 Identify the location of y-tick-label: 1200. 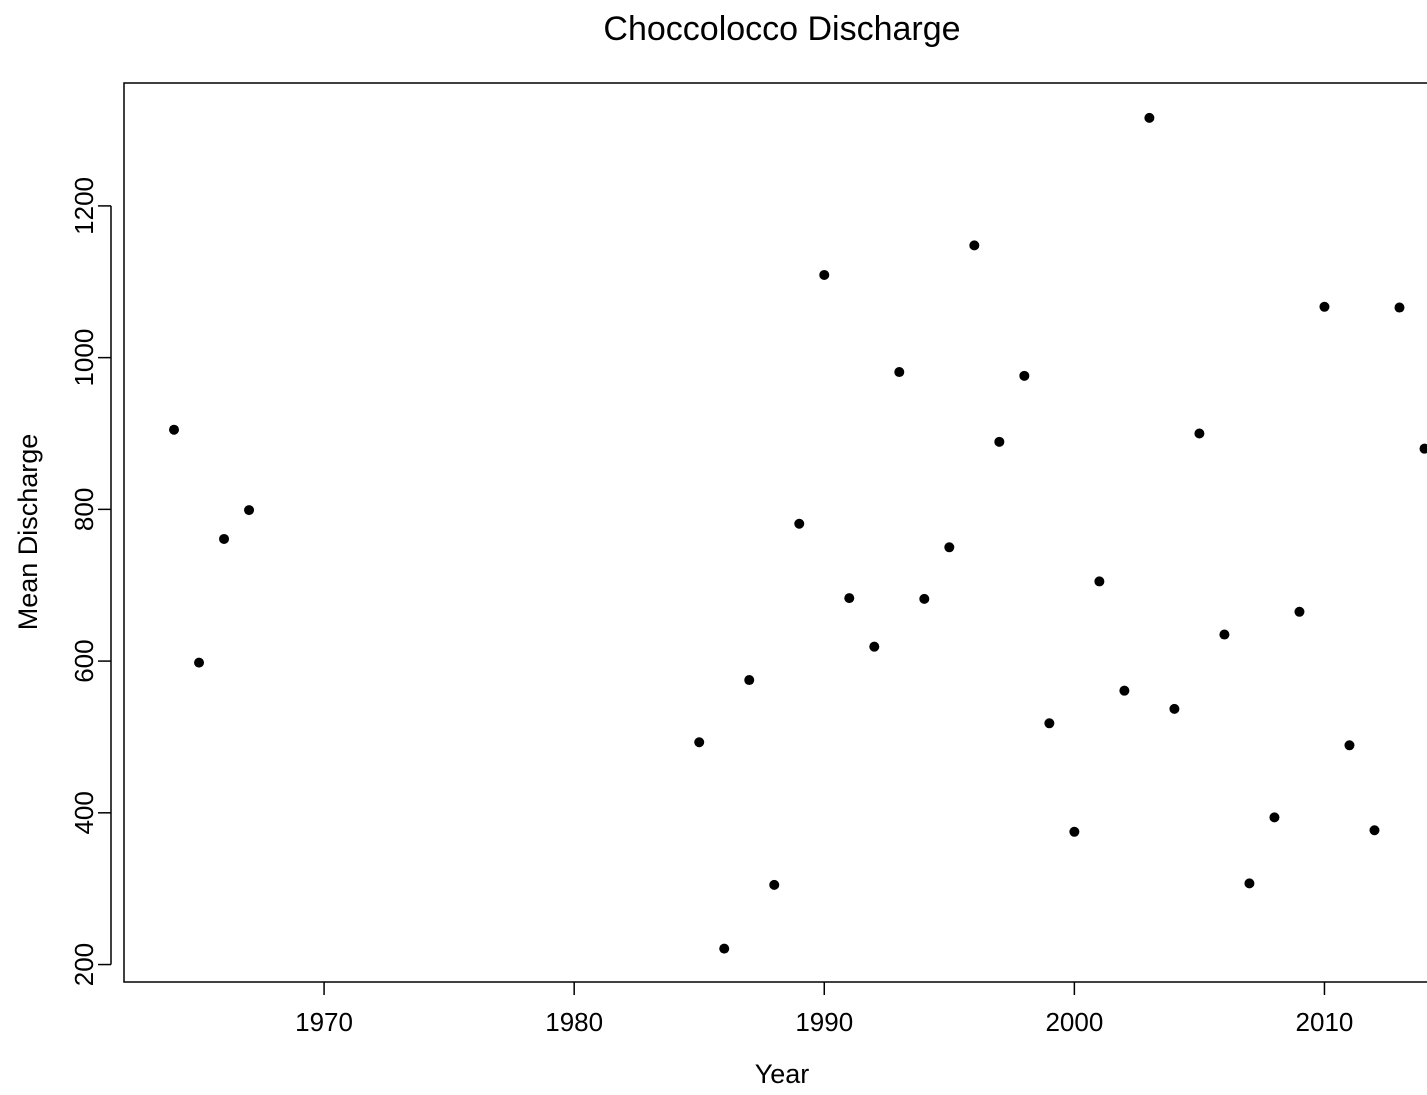
(84, 206).